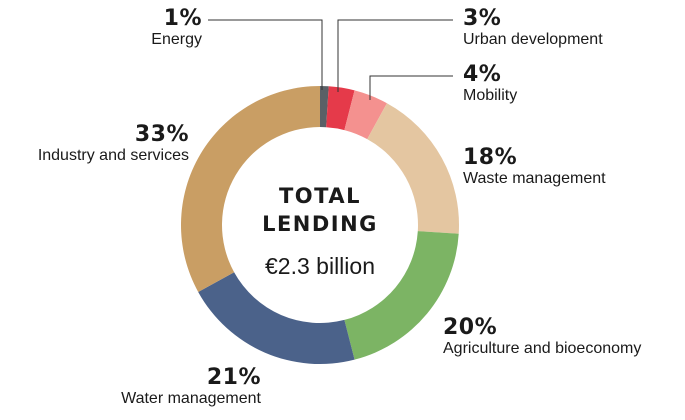 Image resolution: width=685 pixels, height=420 pixels. I want to click on category-label-industry-and-services: Industry and services, so click(113, 155).